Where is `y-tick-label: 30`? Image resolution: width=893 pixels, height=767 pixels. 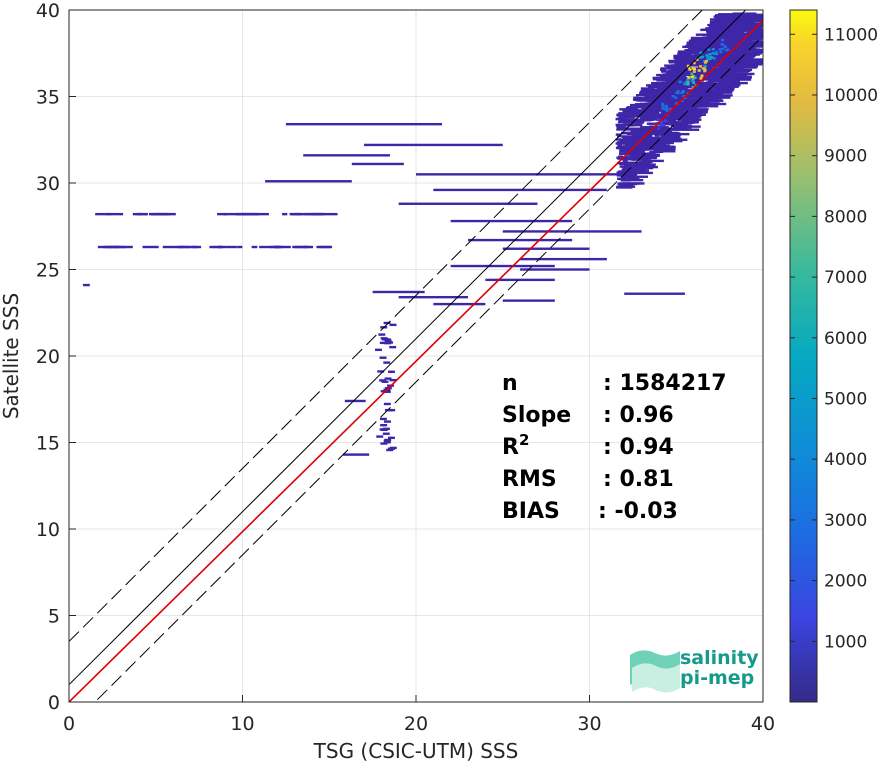
y-tick-label: 30 is located at coordinates (48, 184).